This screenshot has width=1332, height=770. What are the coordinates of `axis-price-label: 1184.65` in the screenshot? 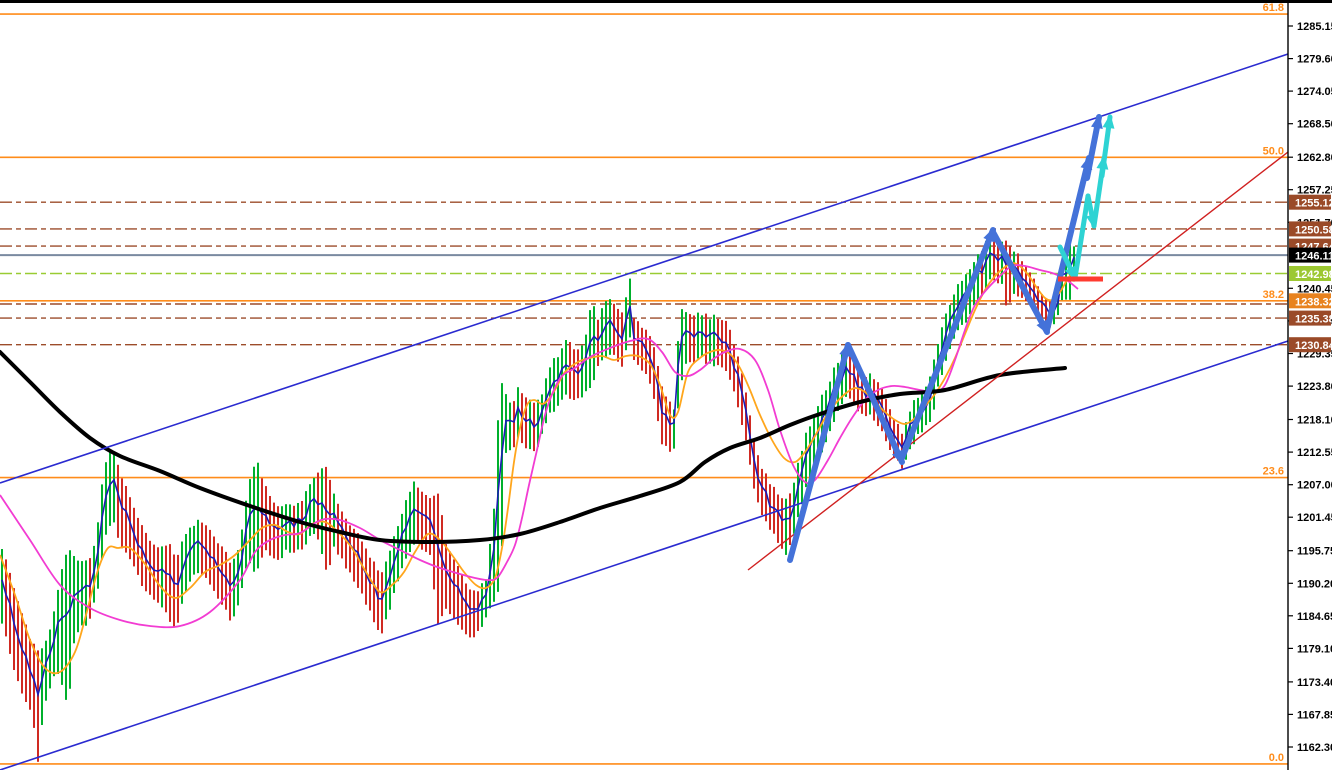 It's located at (1314, 617).